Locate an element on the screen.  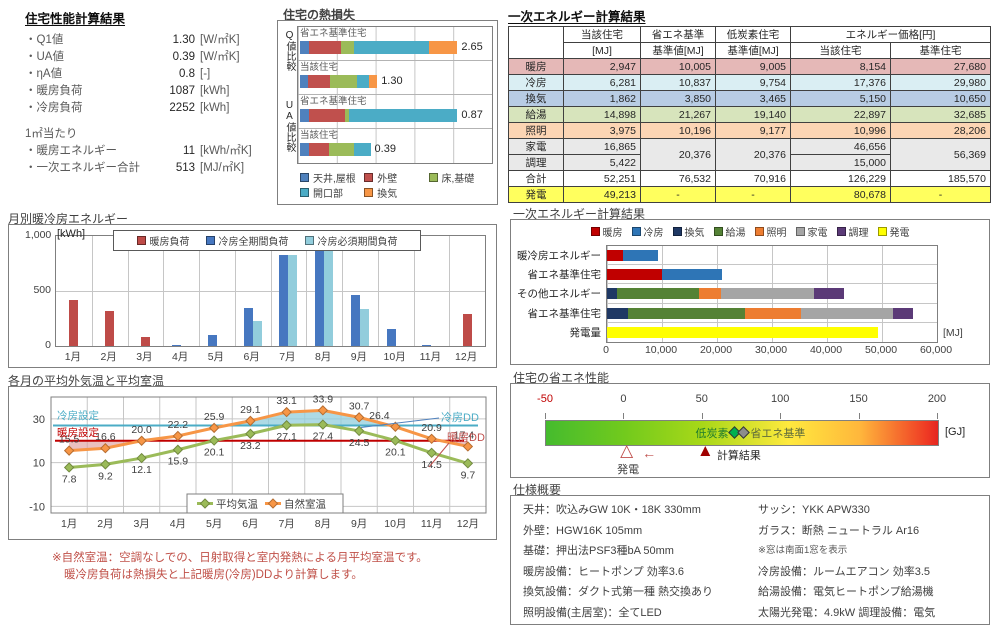
value-cell: 20,376 is located at coordinates (753, 154).